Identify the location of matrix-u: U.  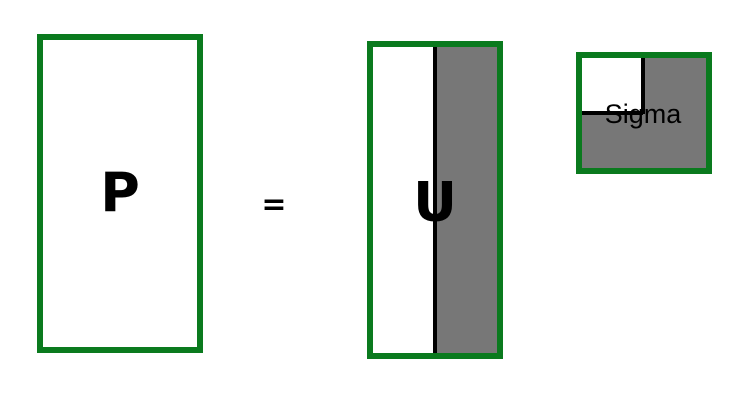
(435, 200).